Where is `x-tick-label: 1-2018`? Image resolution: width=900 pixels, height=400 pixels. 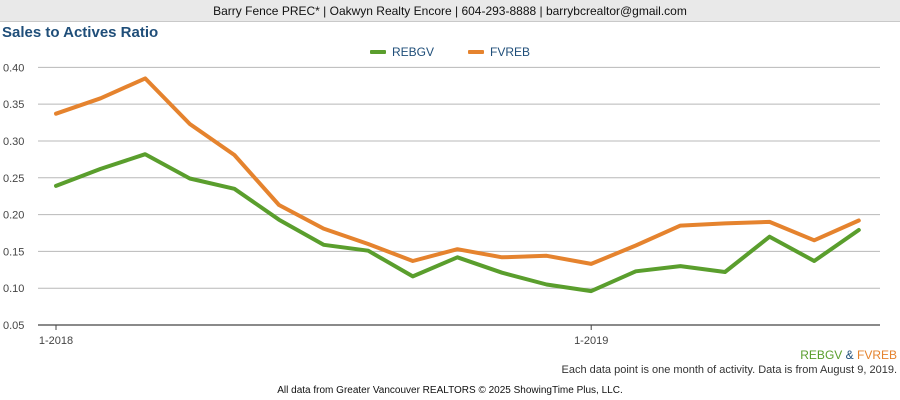 x-tick-label: 1-2018 is located at coordinates (56, 341).